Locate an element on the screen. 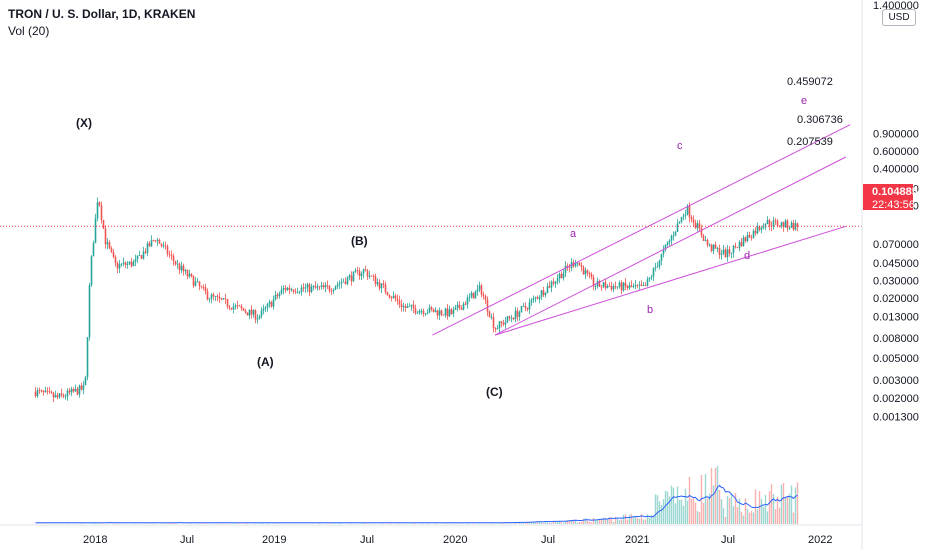 Image resolution: width=932 pixels, height=550 pixels. price-tick: 0.008000 is located at coordinates (896, 339).